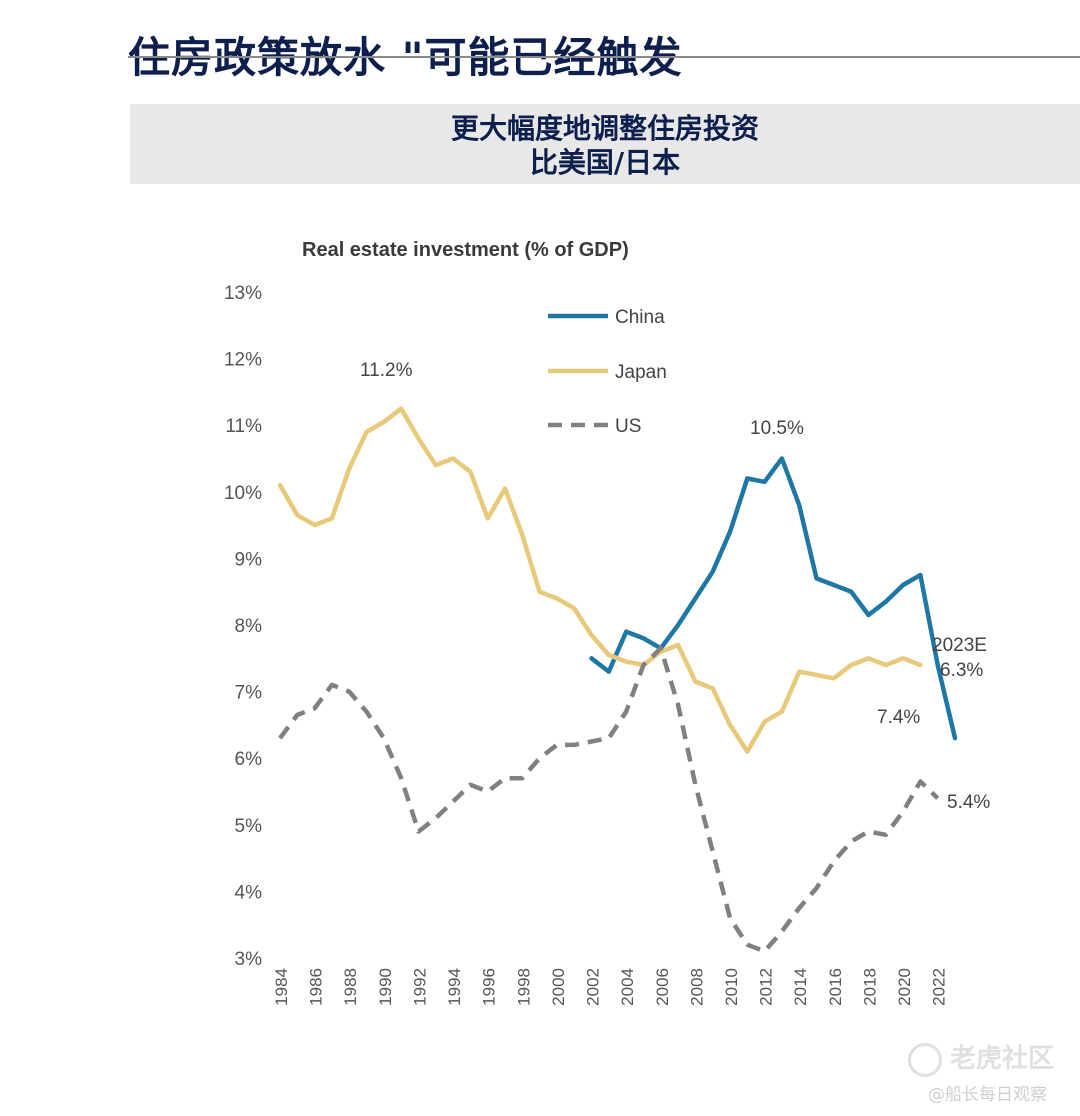  I want to click on x-tick-label: 2014, so click(800, 987).